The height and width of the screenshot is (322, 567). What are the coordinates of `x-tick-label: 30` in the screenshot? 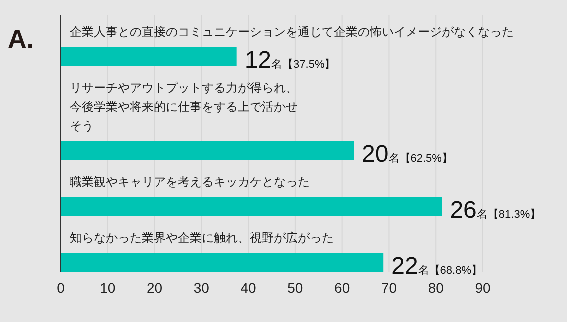 It's located at (202, 288).